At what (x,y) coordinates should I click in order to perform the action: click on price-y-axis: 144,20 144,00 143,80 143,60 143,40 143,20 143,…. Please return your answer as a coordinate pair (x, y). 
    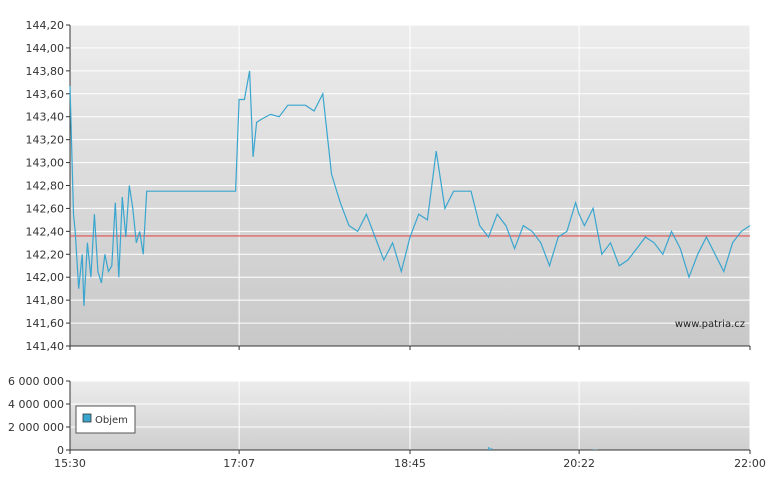
    Looking at the image, I should click on (48, 186).